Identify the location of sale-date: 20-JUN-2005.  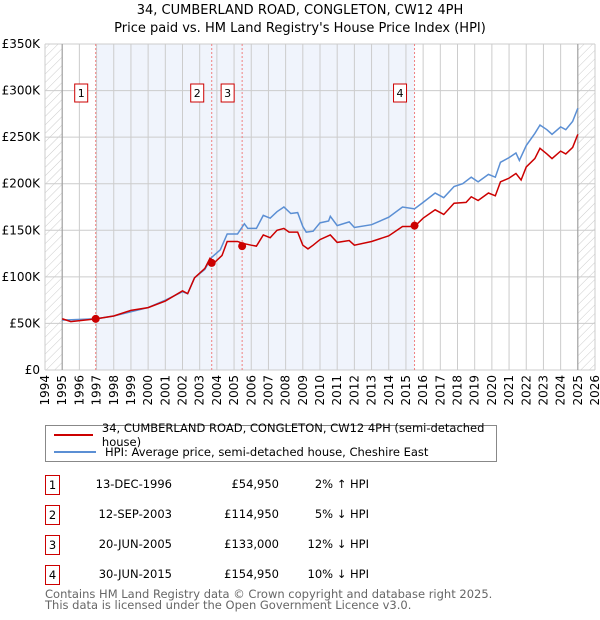
(135, 544).